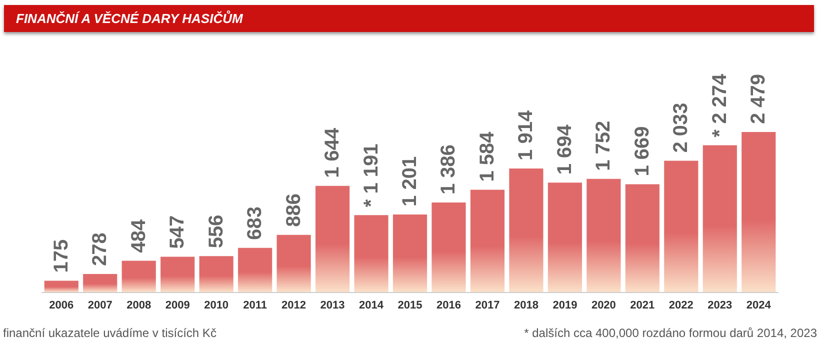 The width and height of the screenshot is (820, 345). Describe the element at coordinates (487, 156) in the screenshot. I see `data-label: 1 584` at that location.